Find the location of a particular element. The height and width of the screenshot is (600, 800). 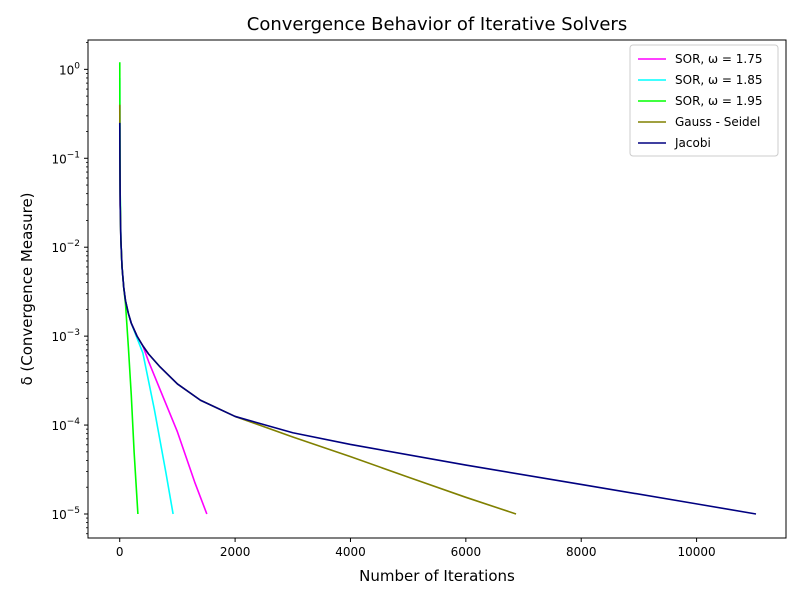

y-tick-label: 10⁰ is located at coordinates (69, 69).